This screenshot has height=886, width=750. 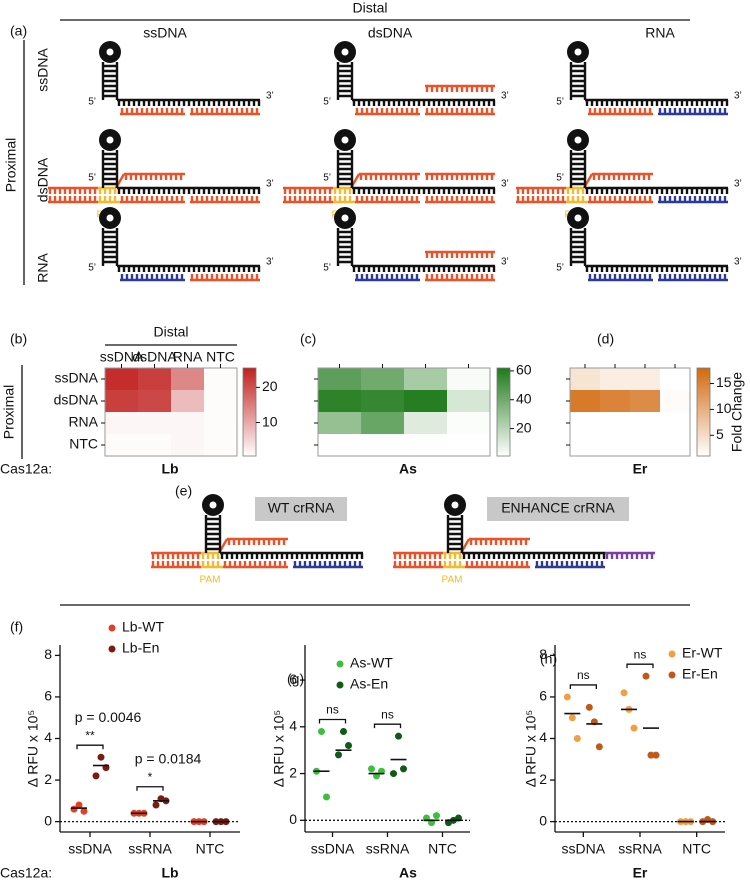 What do you see at coordinates (48, 696) in the screenshot?
I see `label: 6` at bounding box center [48, 696].